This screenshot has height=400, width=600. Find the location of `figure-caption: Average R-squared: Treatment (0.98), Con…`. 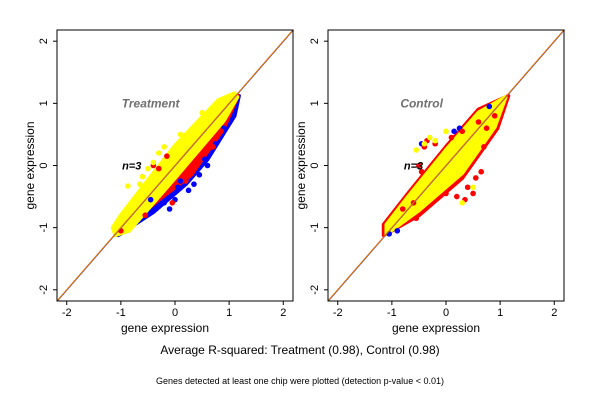

figure-caption: Average R-squared: Treatment (0.98), Con… is located at coordinates (300, 350).